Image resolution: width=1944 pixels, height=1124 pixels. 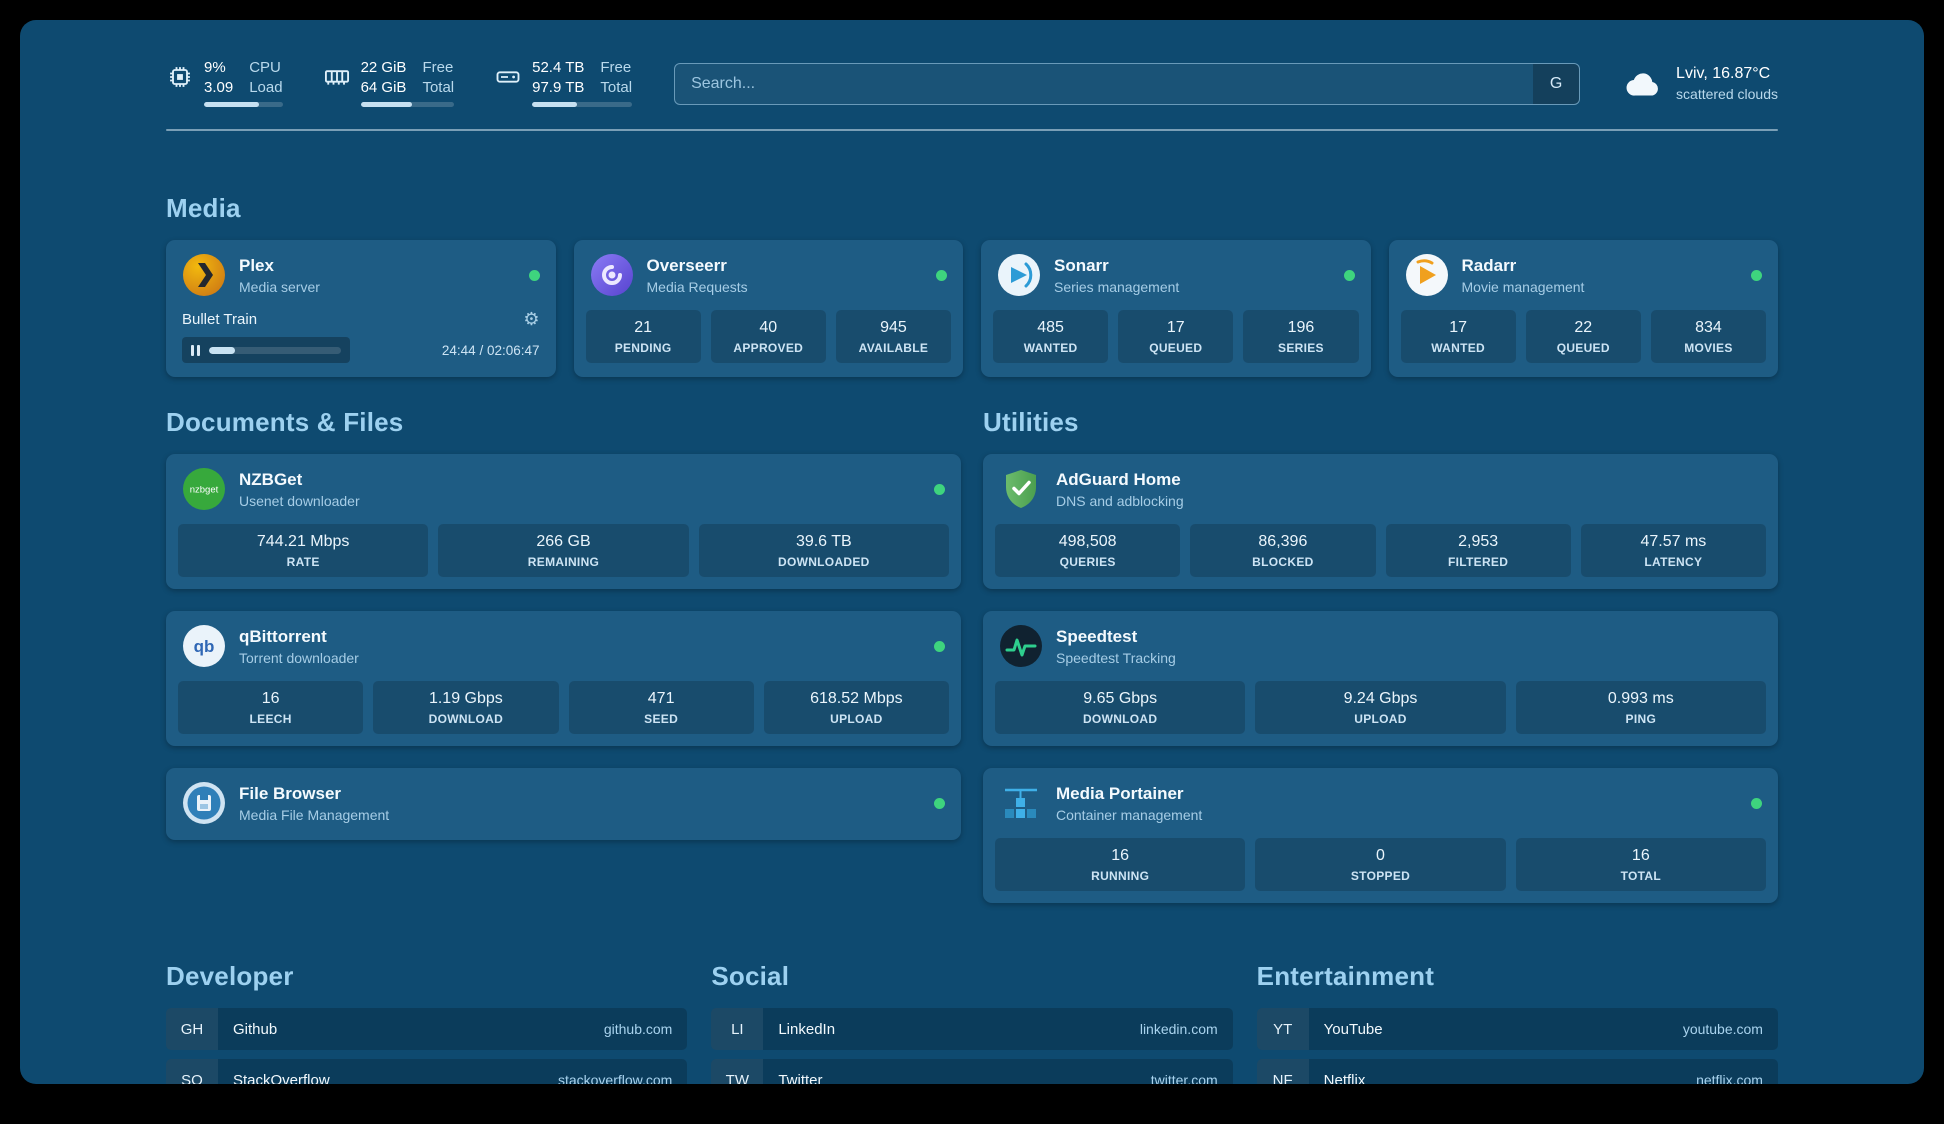 I want to click on bookmark-url: linkedin.com, so click(x=1178, y=1029).